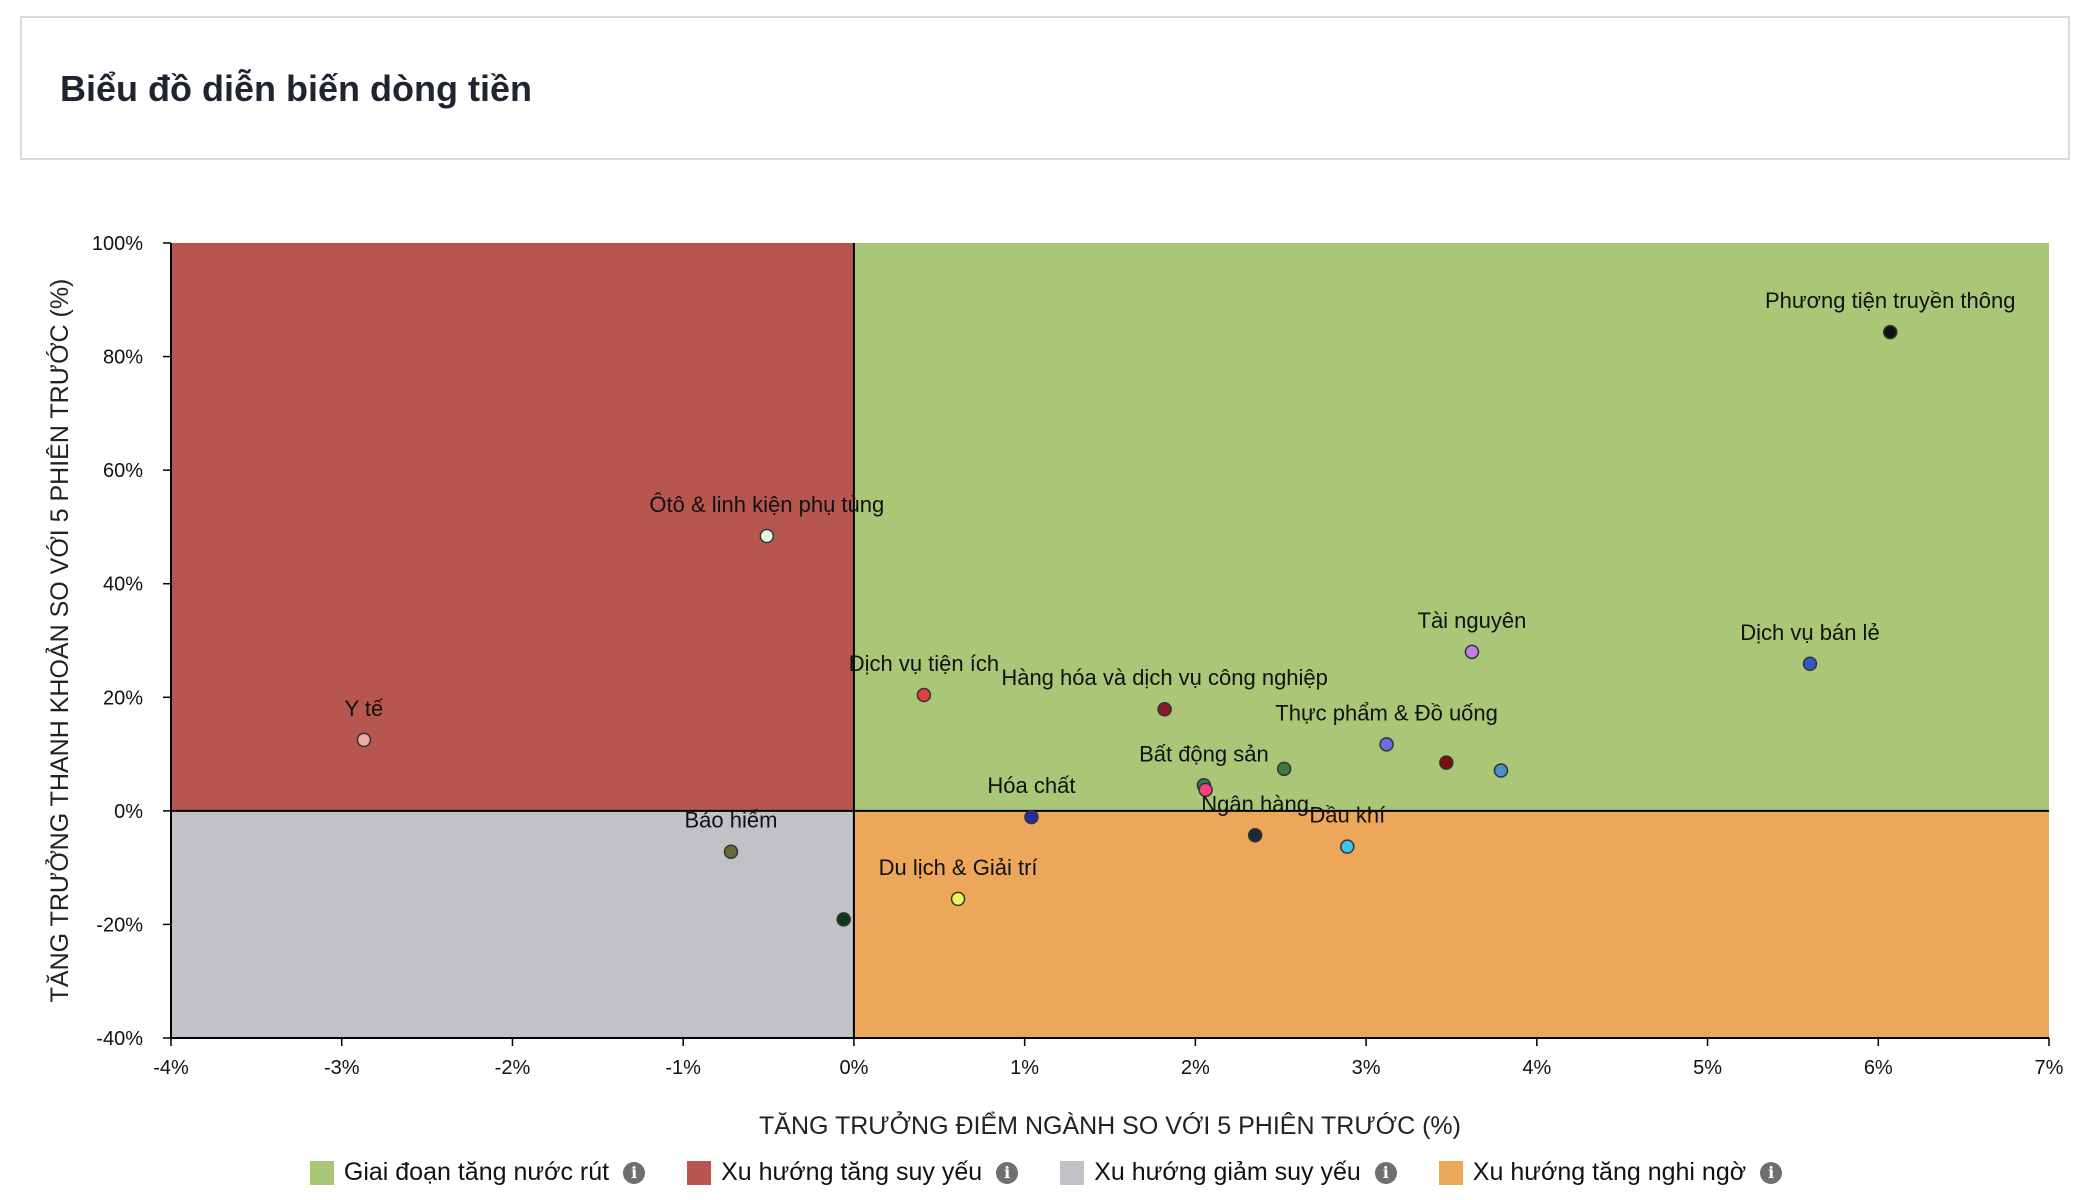  What do you see at coordinates (731, 820) in the screenshot?
I see `data-label: Bảo hiểm` at bounding box center [731, 820].